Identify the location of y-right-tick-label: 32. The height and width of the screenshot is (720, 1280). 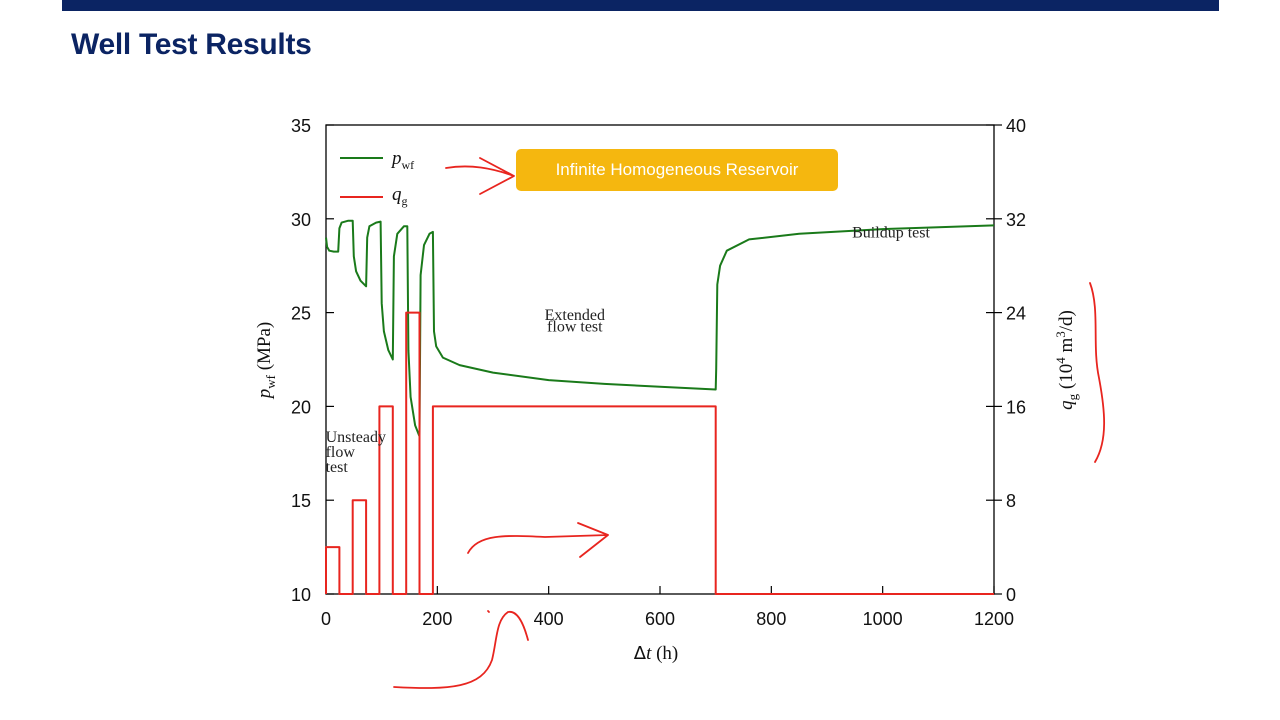
(1016, 220).